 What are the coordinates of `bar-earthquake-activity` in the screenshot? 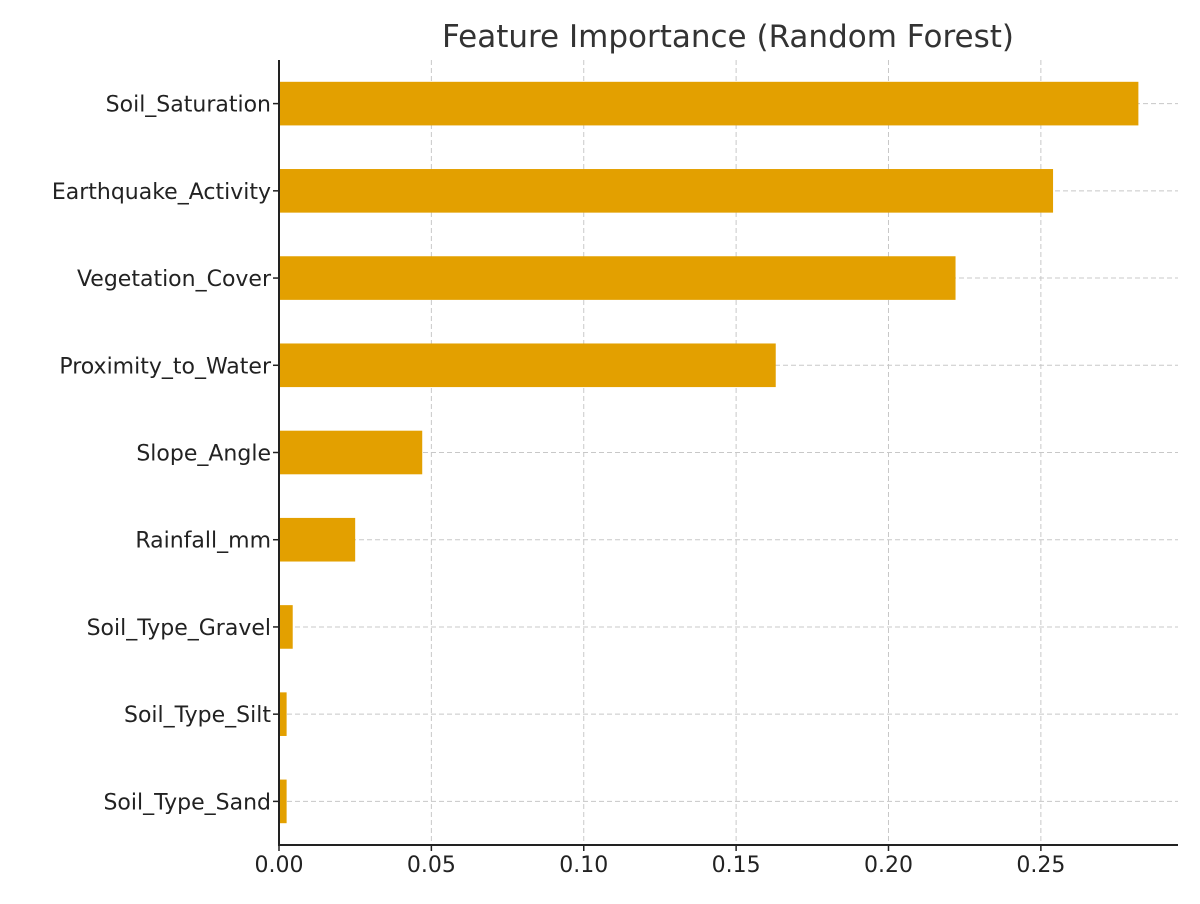 It's located at (666, 191).